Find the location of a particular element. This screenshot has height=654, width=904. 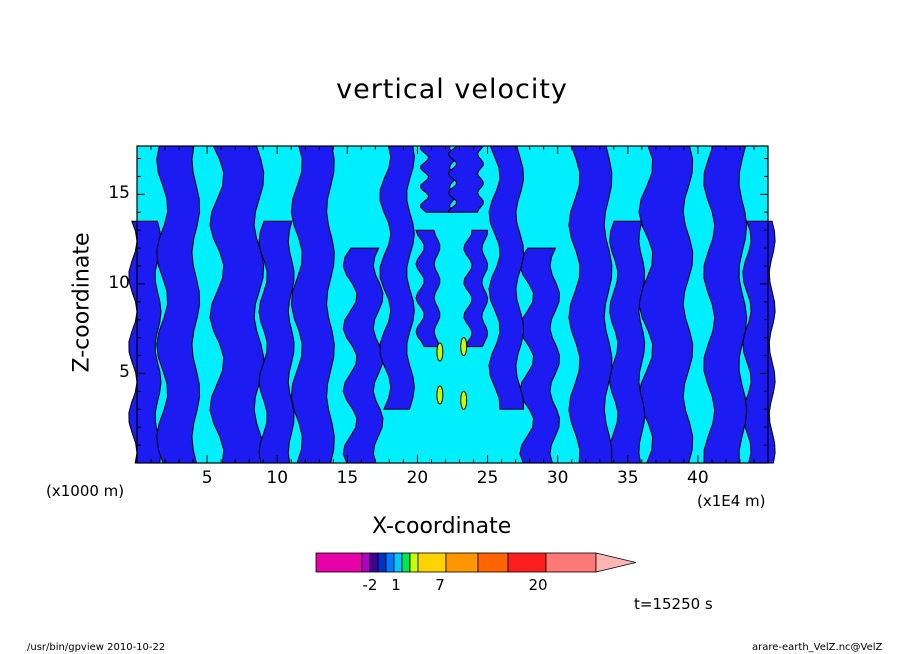

x-unit-right: (x1E4 m) is located at coordinates (731, 501).